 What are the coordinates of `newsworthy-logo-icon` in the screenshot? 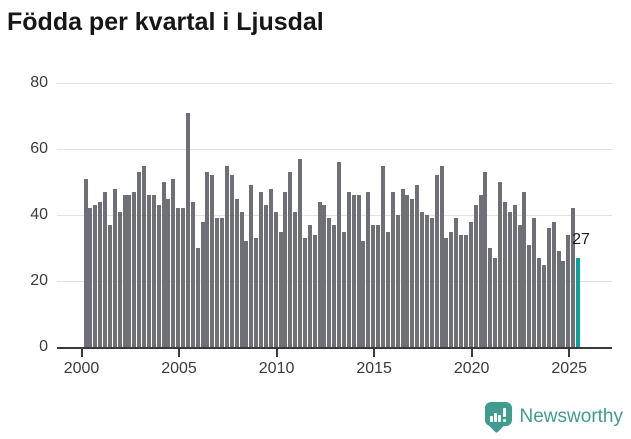 It's located at (498, 418).